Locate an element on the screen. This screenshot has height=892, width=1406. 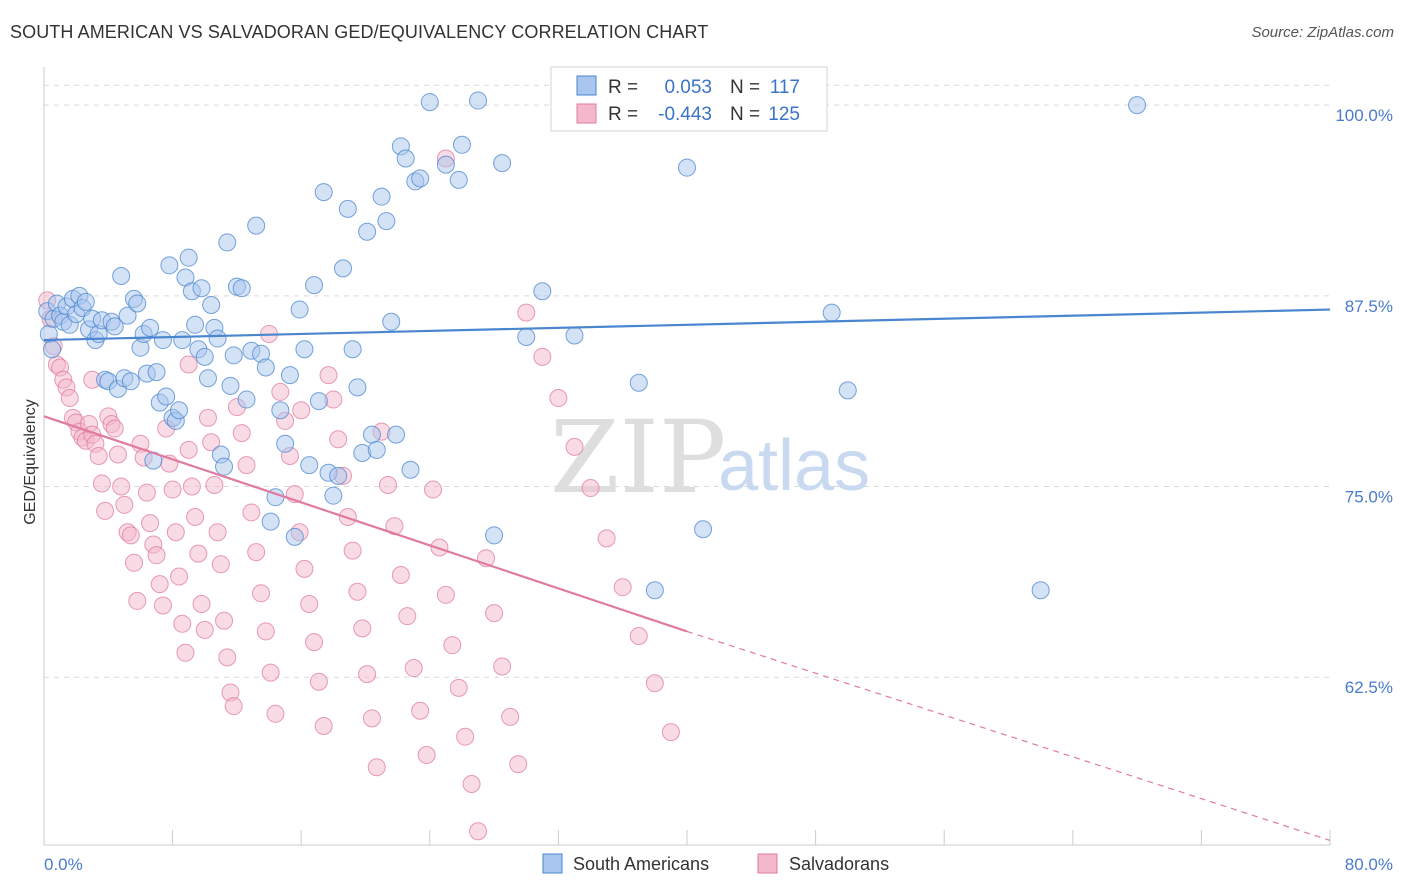
y-tick-label: 87.5% is located at coordinates (1369, 306).